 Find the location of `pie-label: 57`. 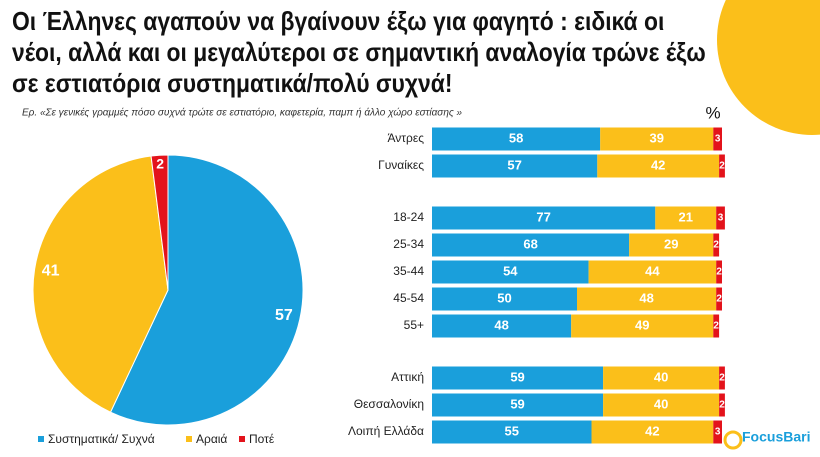

pie-label: 57 is located at coordinates (284, 315).